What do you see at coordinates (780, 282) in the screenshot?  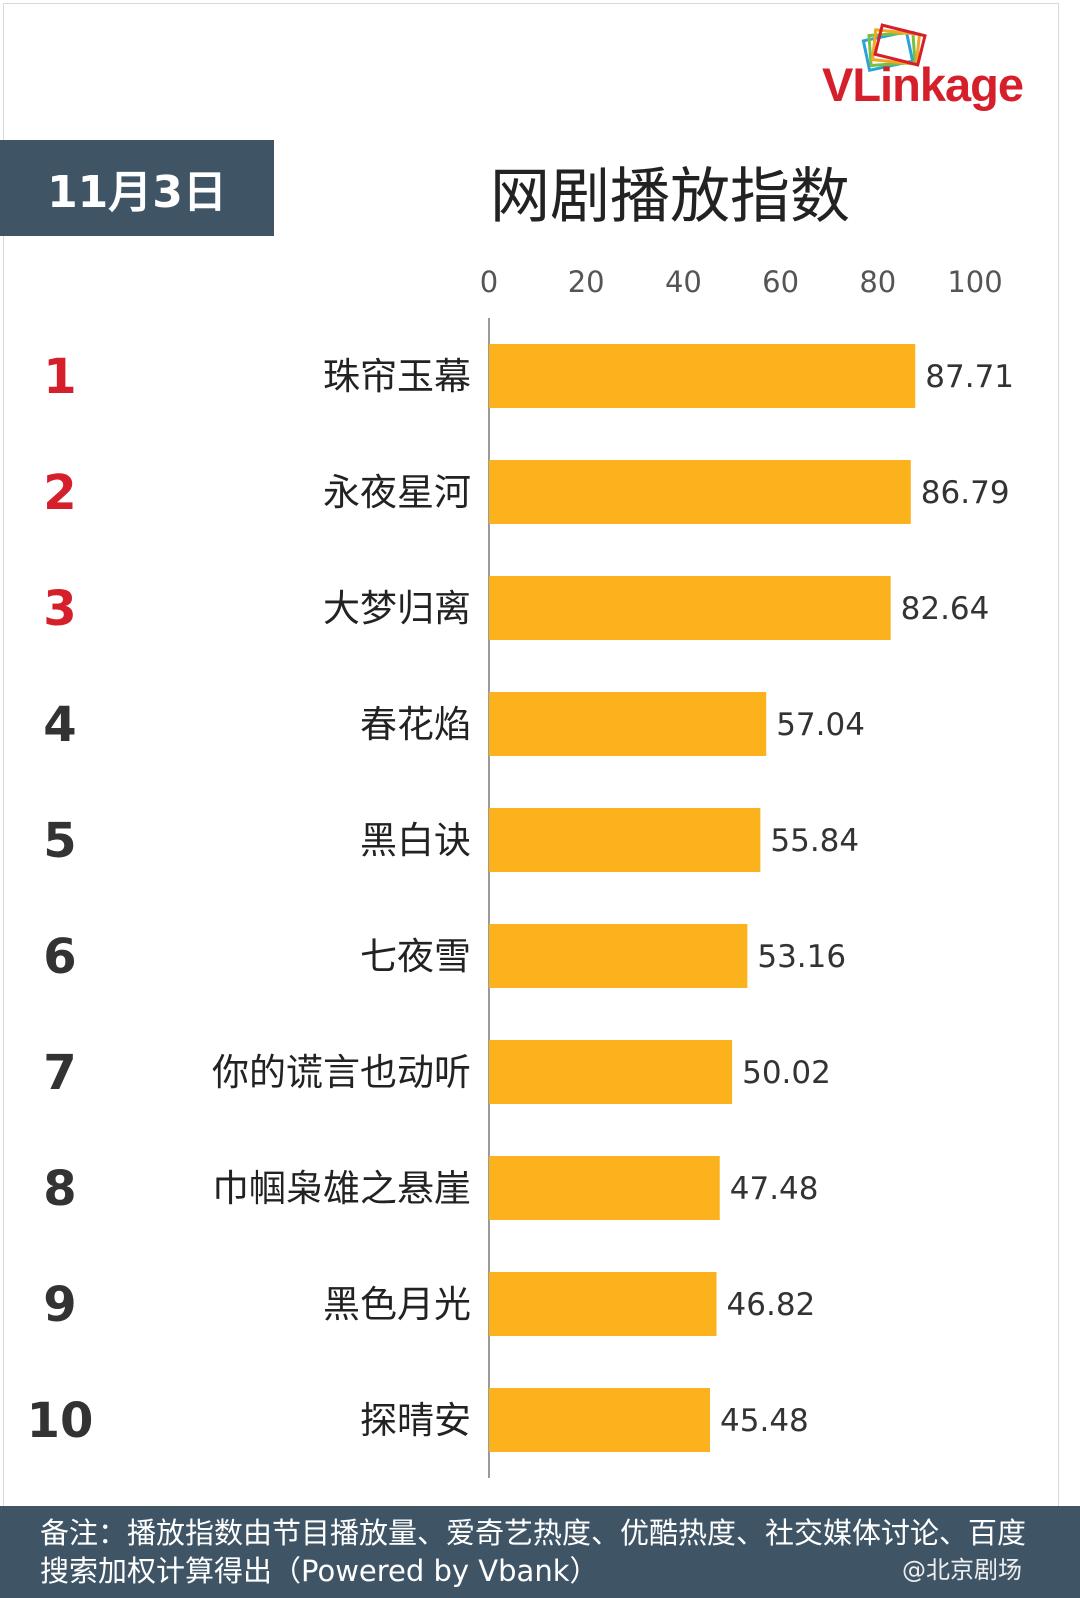 I see `x-tick-label: 60` at bounding box center [780, 282].